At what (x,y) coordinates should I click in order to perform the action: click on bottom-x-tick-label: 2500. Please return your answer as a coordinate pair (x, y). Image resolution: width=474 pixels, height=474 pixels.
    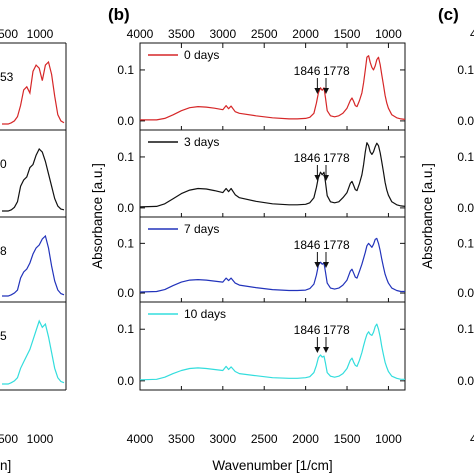
    Looking at the image, I should click on (264, 439).